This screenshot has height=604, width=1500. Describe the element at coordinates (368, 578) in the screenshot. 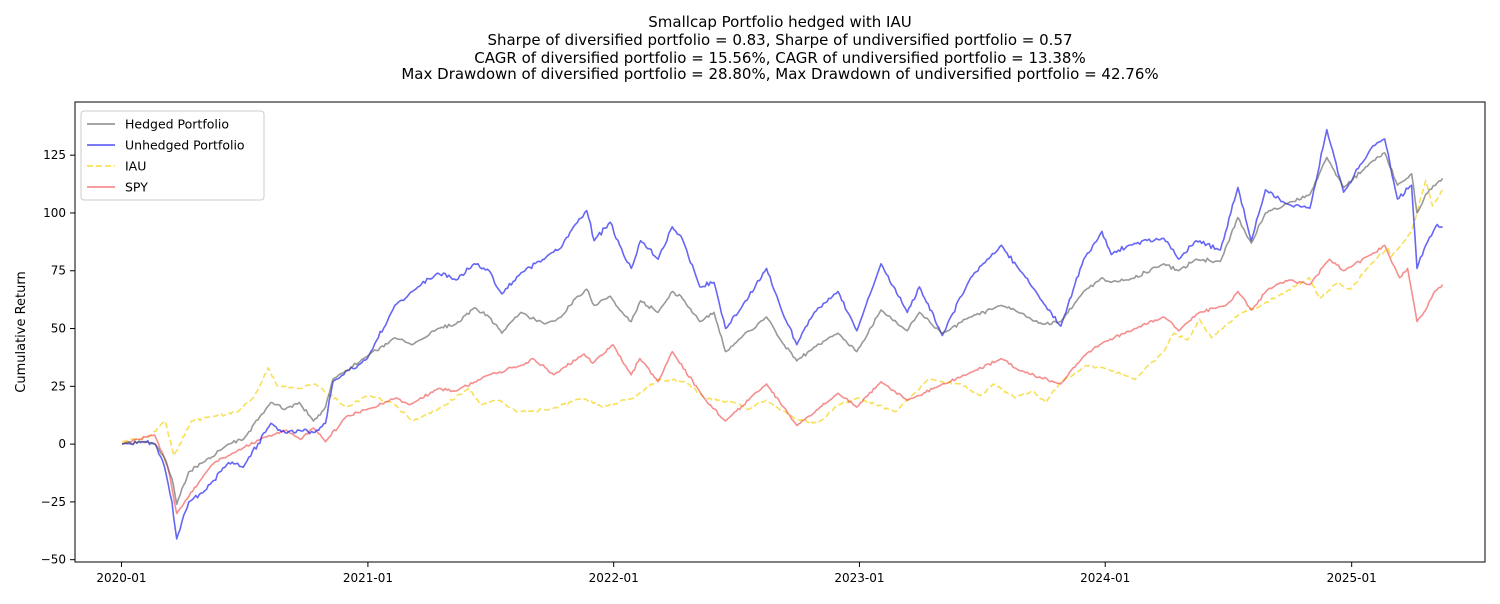

I see `x-tick-label: 2021-01` at that location.